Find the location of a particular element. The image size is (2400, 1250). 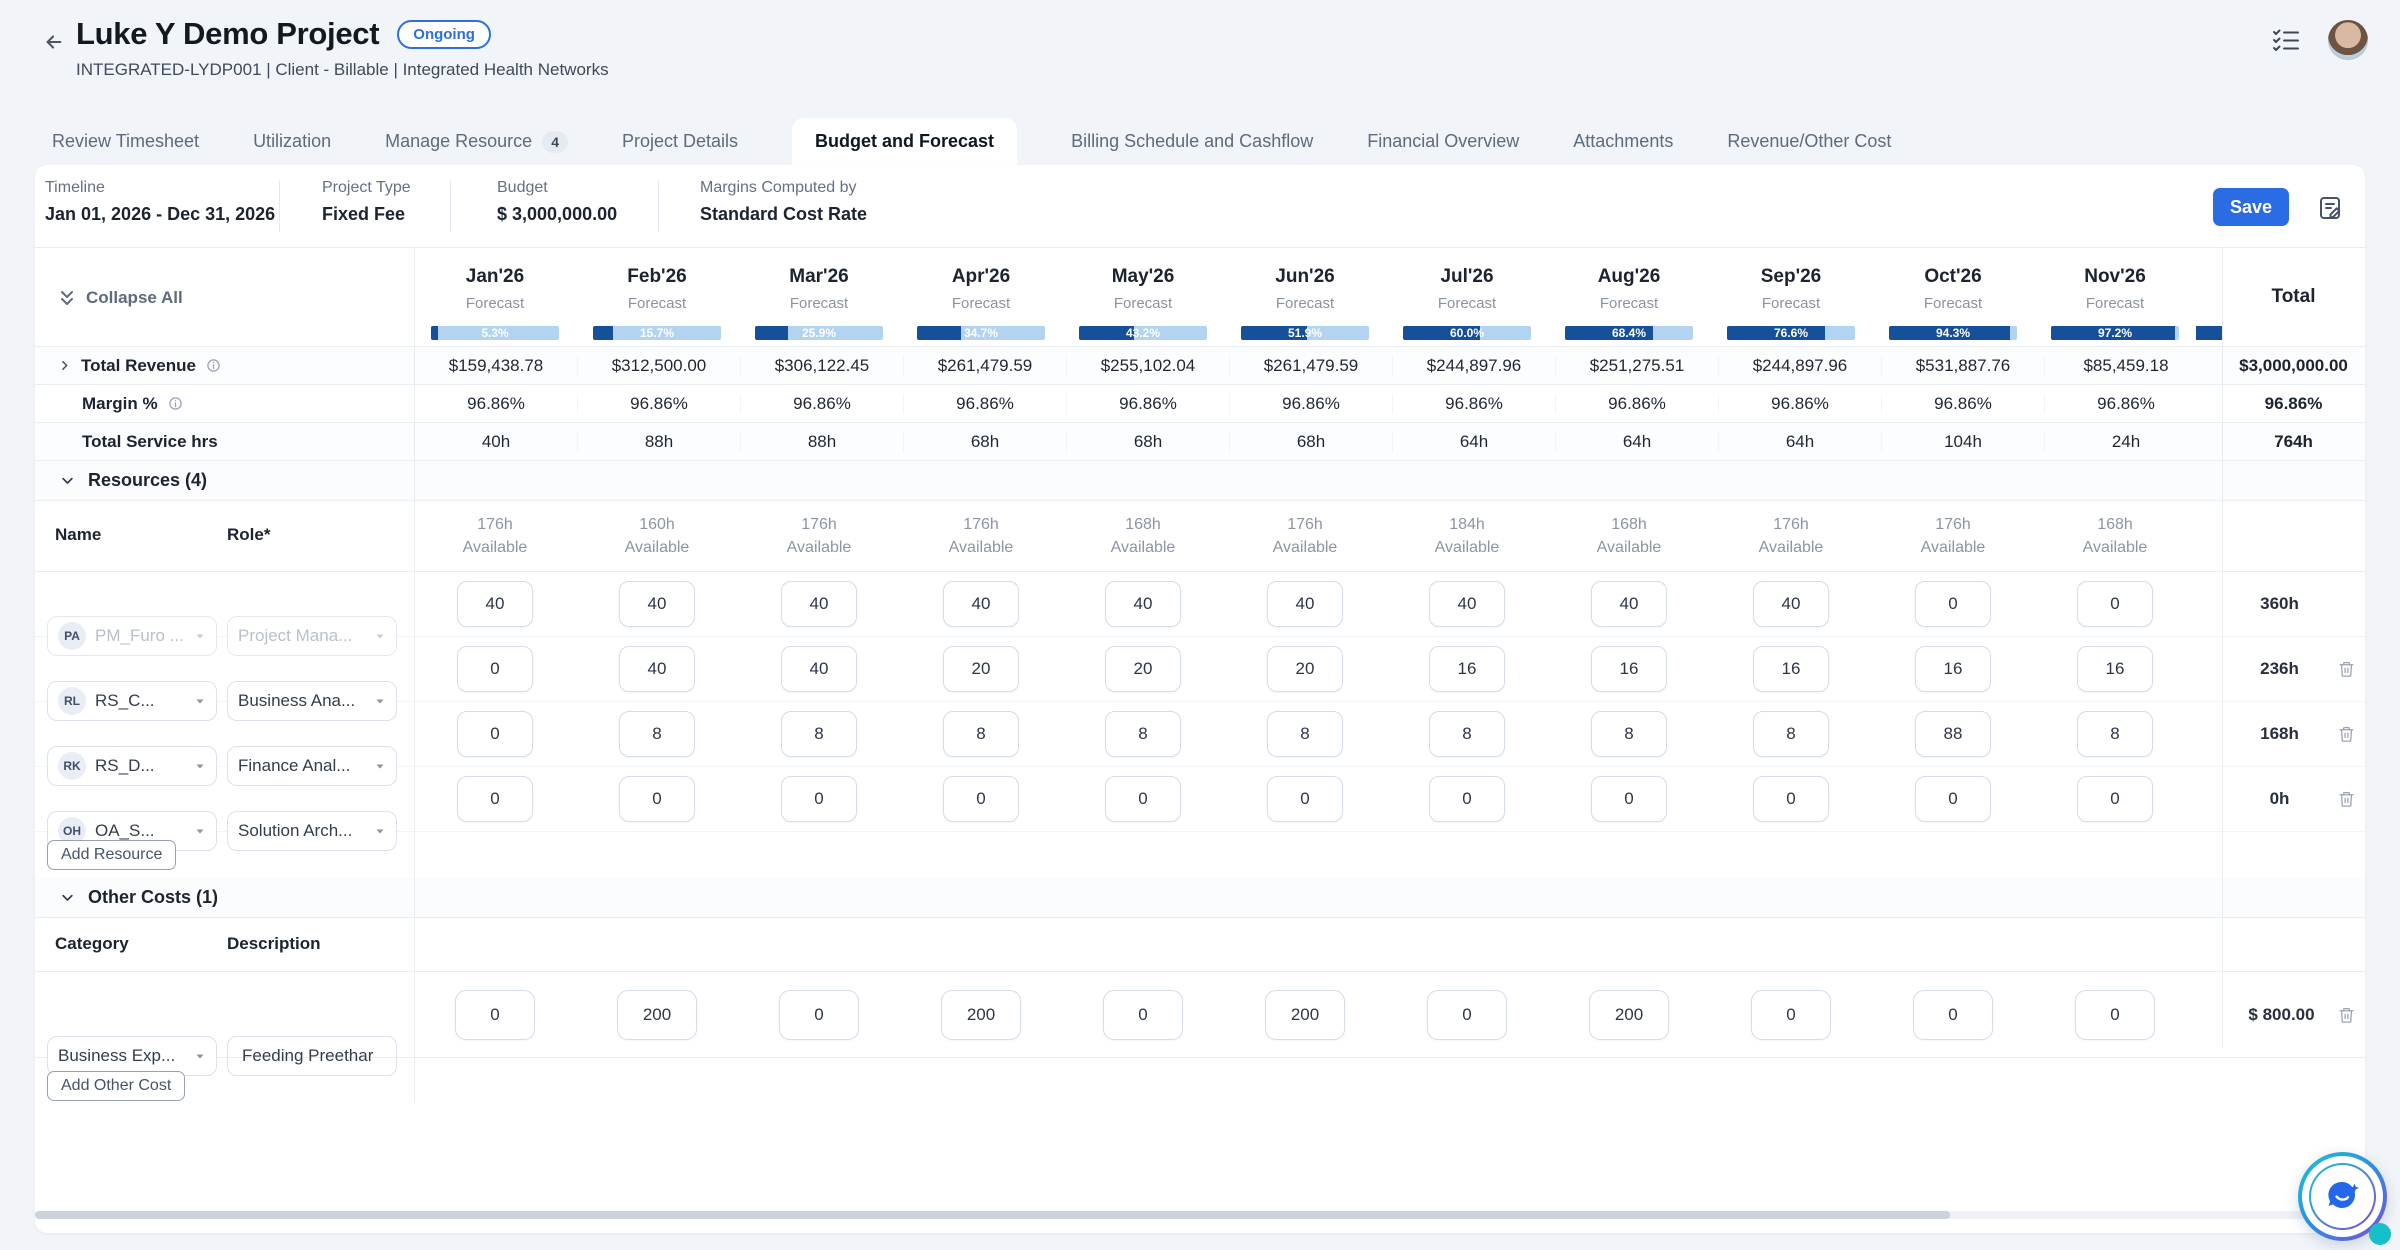

ai-chat-fab is located at coordinates (2344, 1198).